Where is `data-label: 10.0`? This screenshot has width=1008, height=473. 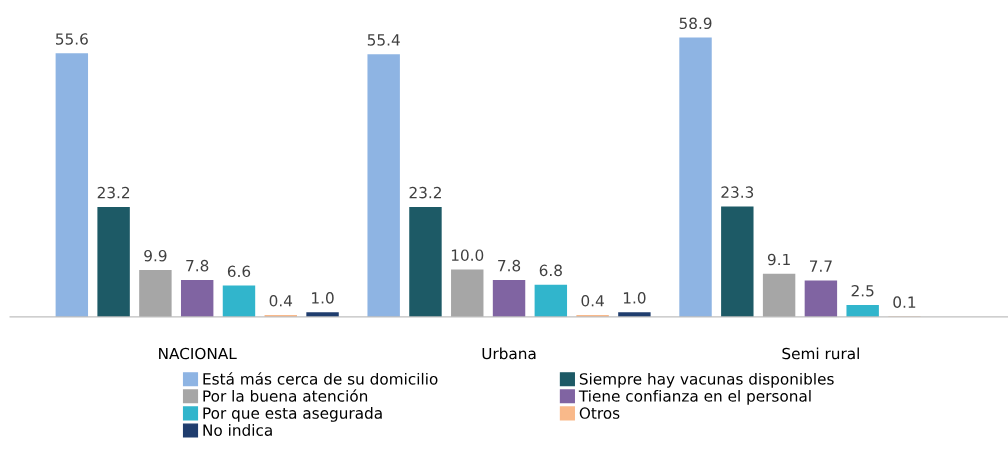 data-label: 10.0 is located at coordinates (467, 255).